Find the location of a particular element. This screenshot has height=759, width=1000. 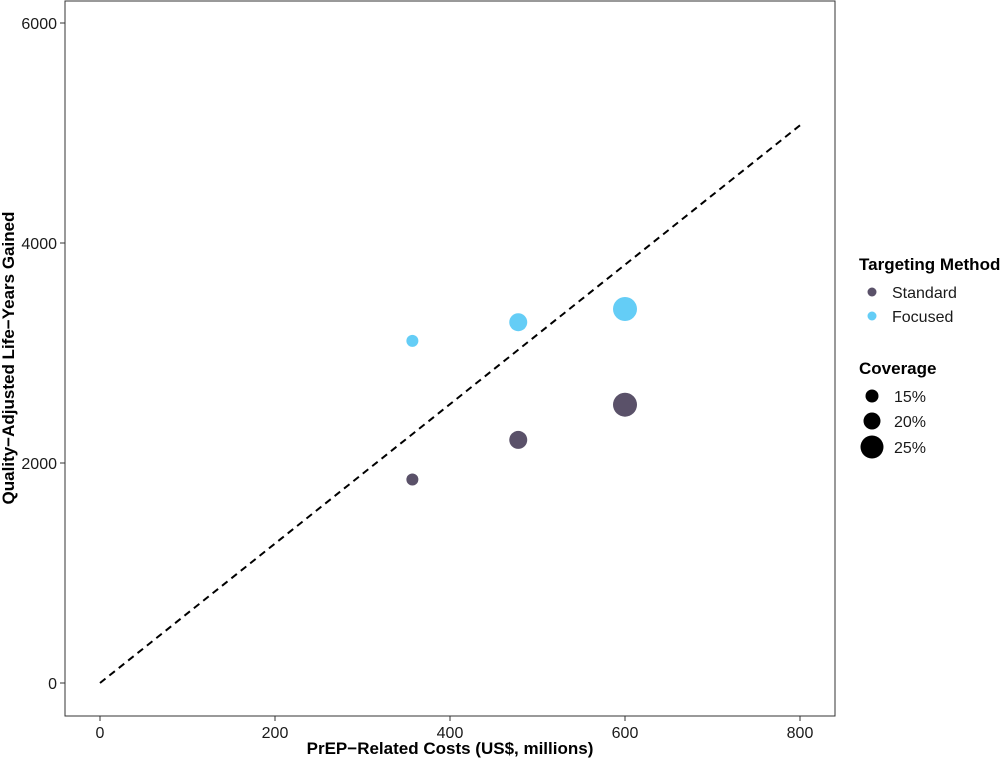

x-axis: 0 200 400 600 800 is located at coordinates (455, 729).